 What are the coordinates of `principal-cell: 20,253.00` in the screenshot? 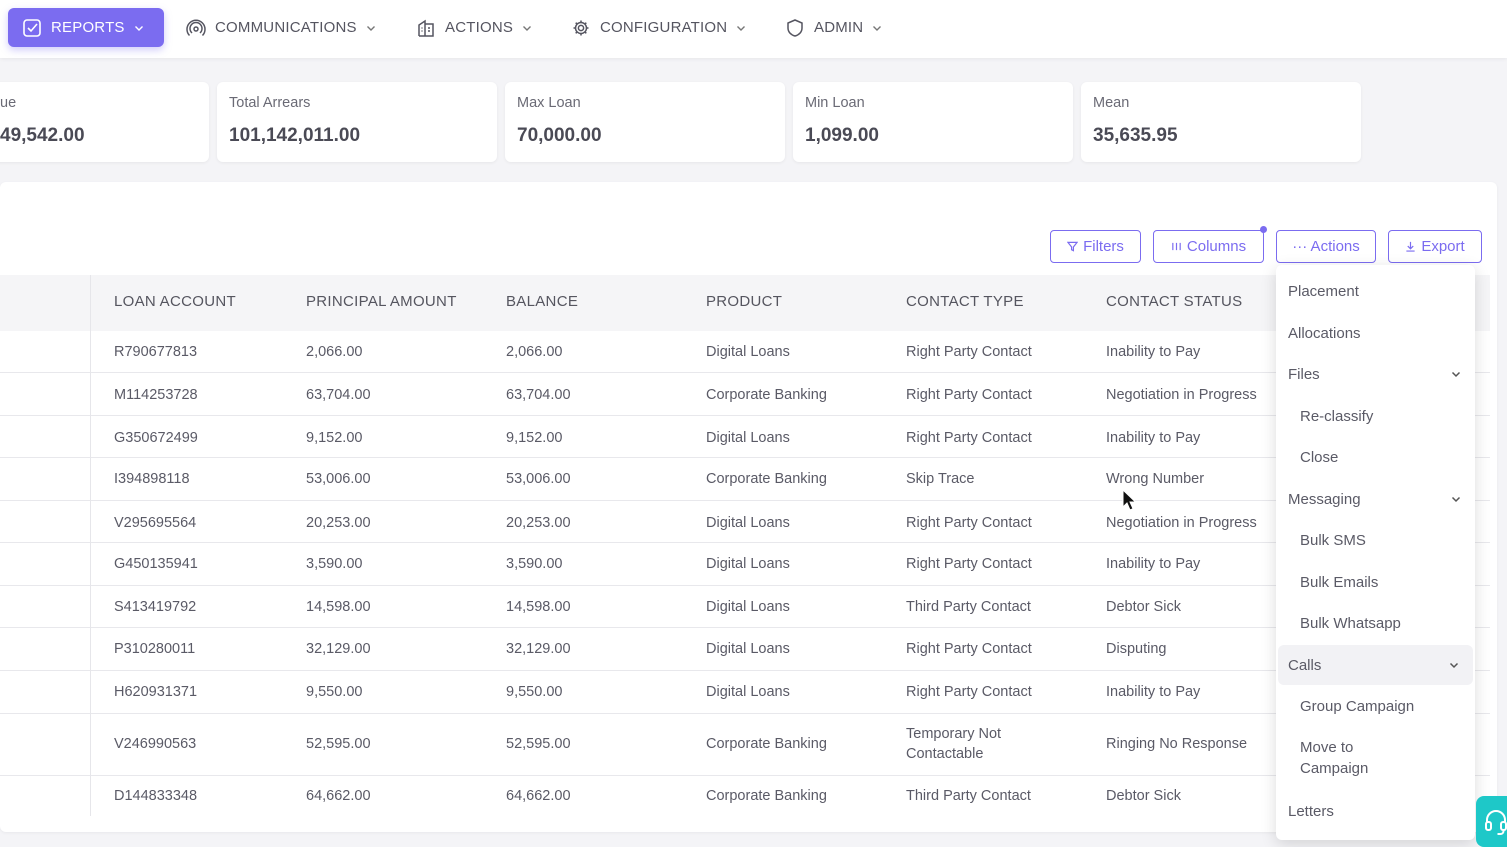 It's located at (338, 523).